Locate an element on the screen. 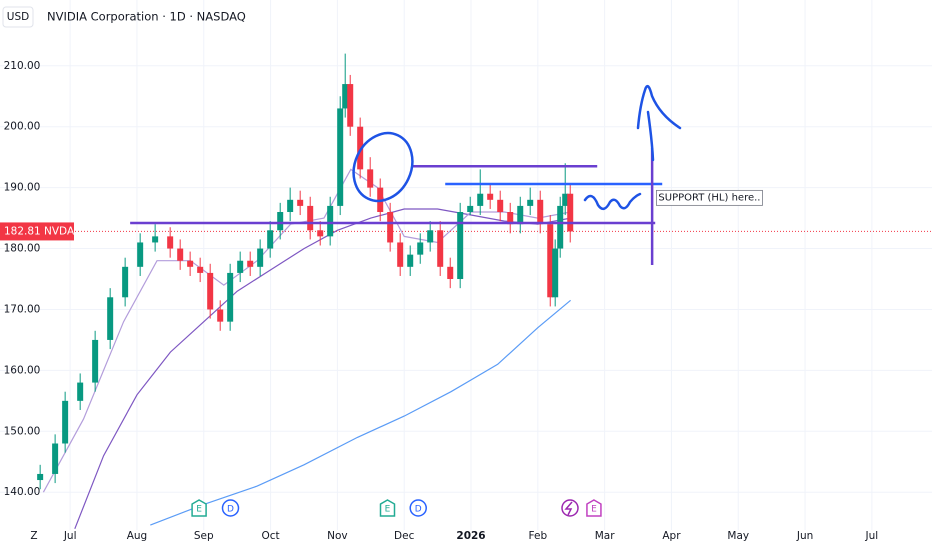 The image size is (932, 550). chart-title: NVIDIA Corporation · 1D · NASDAQ is located at coordinates (146, 17).